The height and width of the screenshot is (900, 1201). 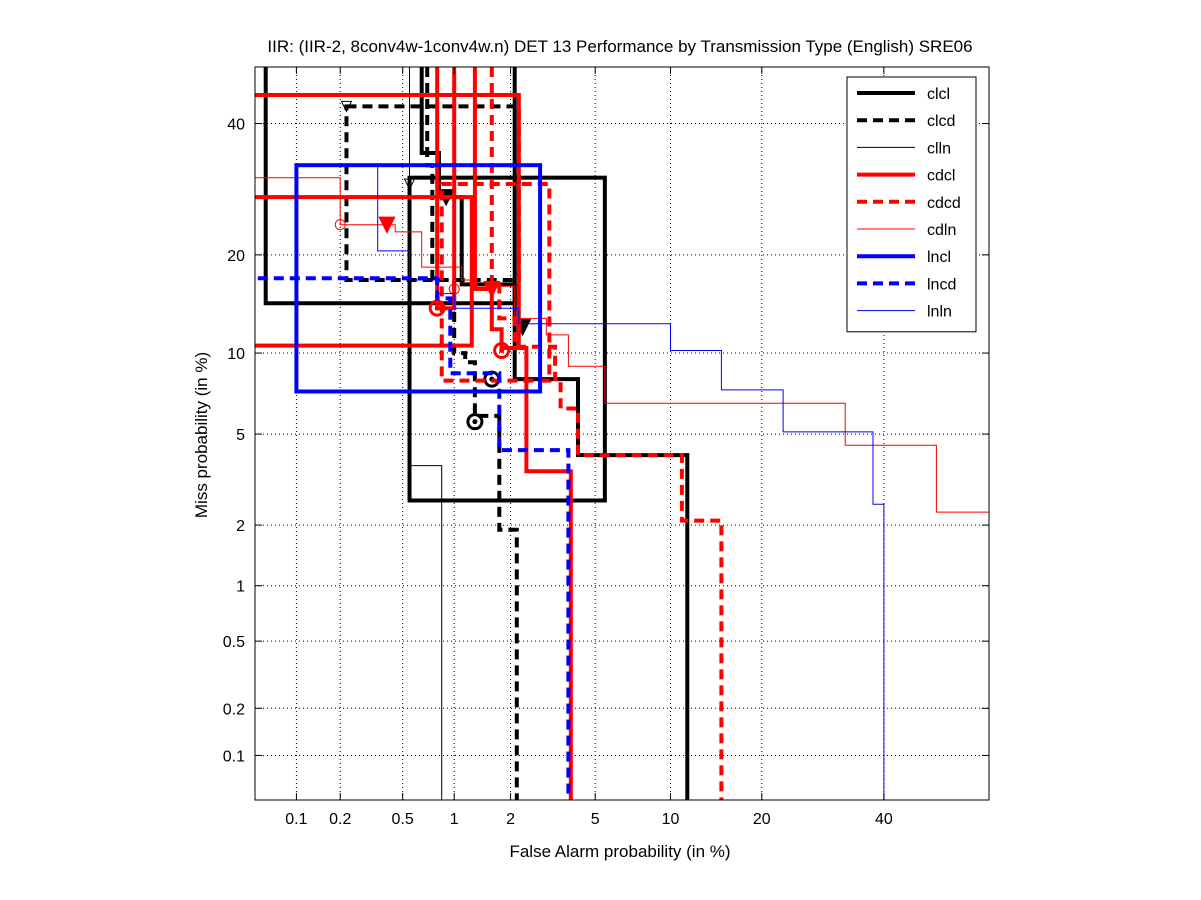 What do you see at coordinates (236, 256) in the screenshot?
I see `y-tick-label: 20` at bounding box center [236, 256].